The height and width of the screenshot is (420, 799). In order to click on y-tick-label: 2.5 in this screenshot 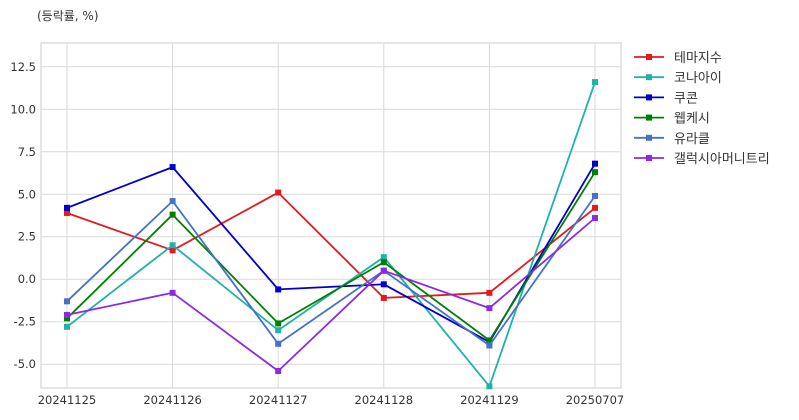, I will do `click(27, 237)`.